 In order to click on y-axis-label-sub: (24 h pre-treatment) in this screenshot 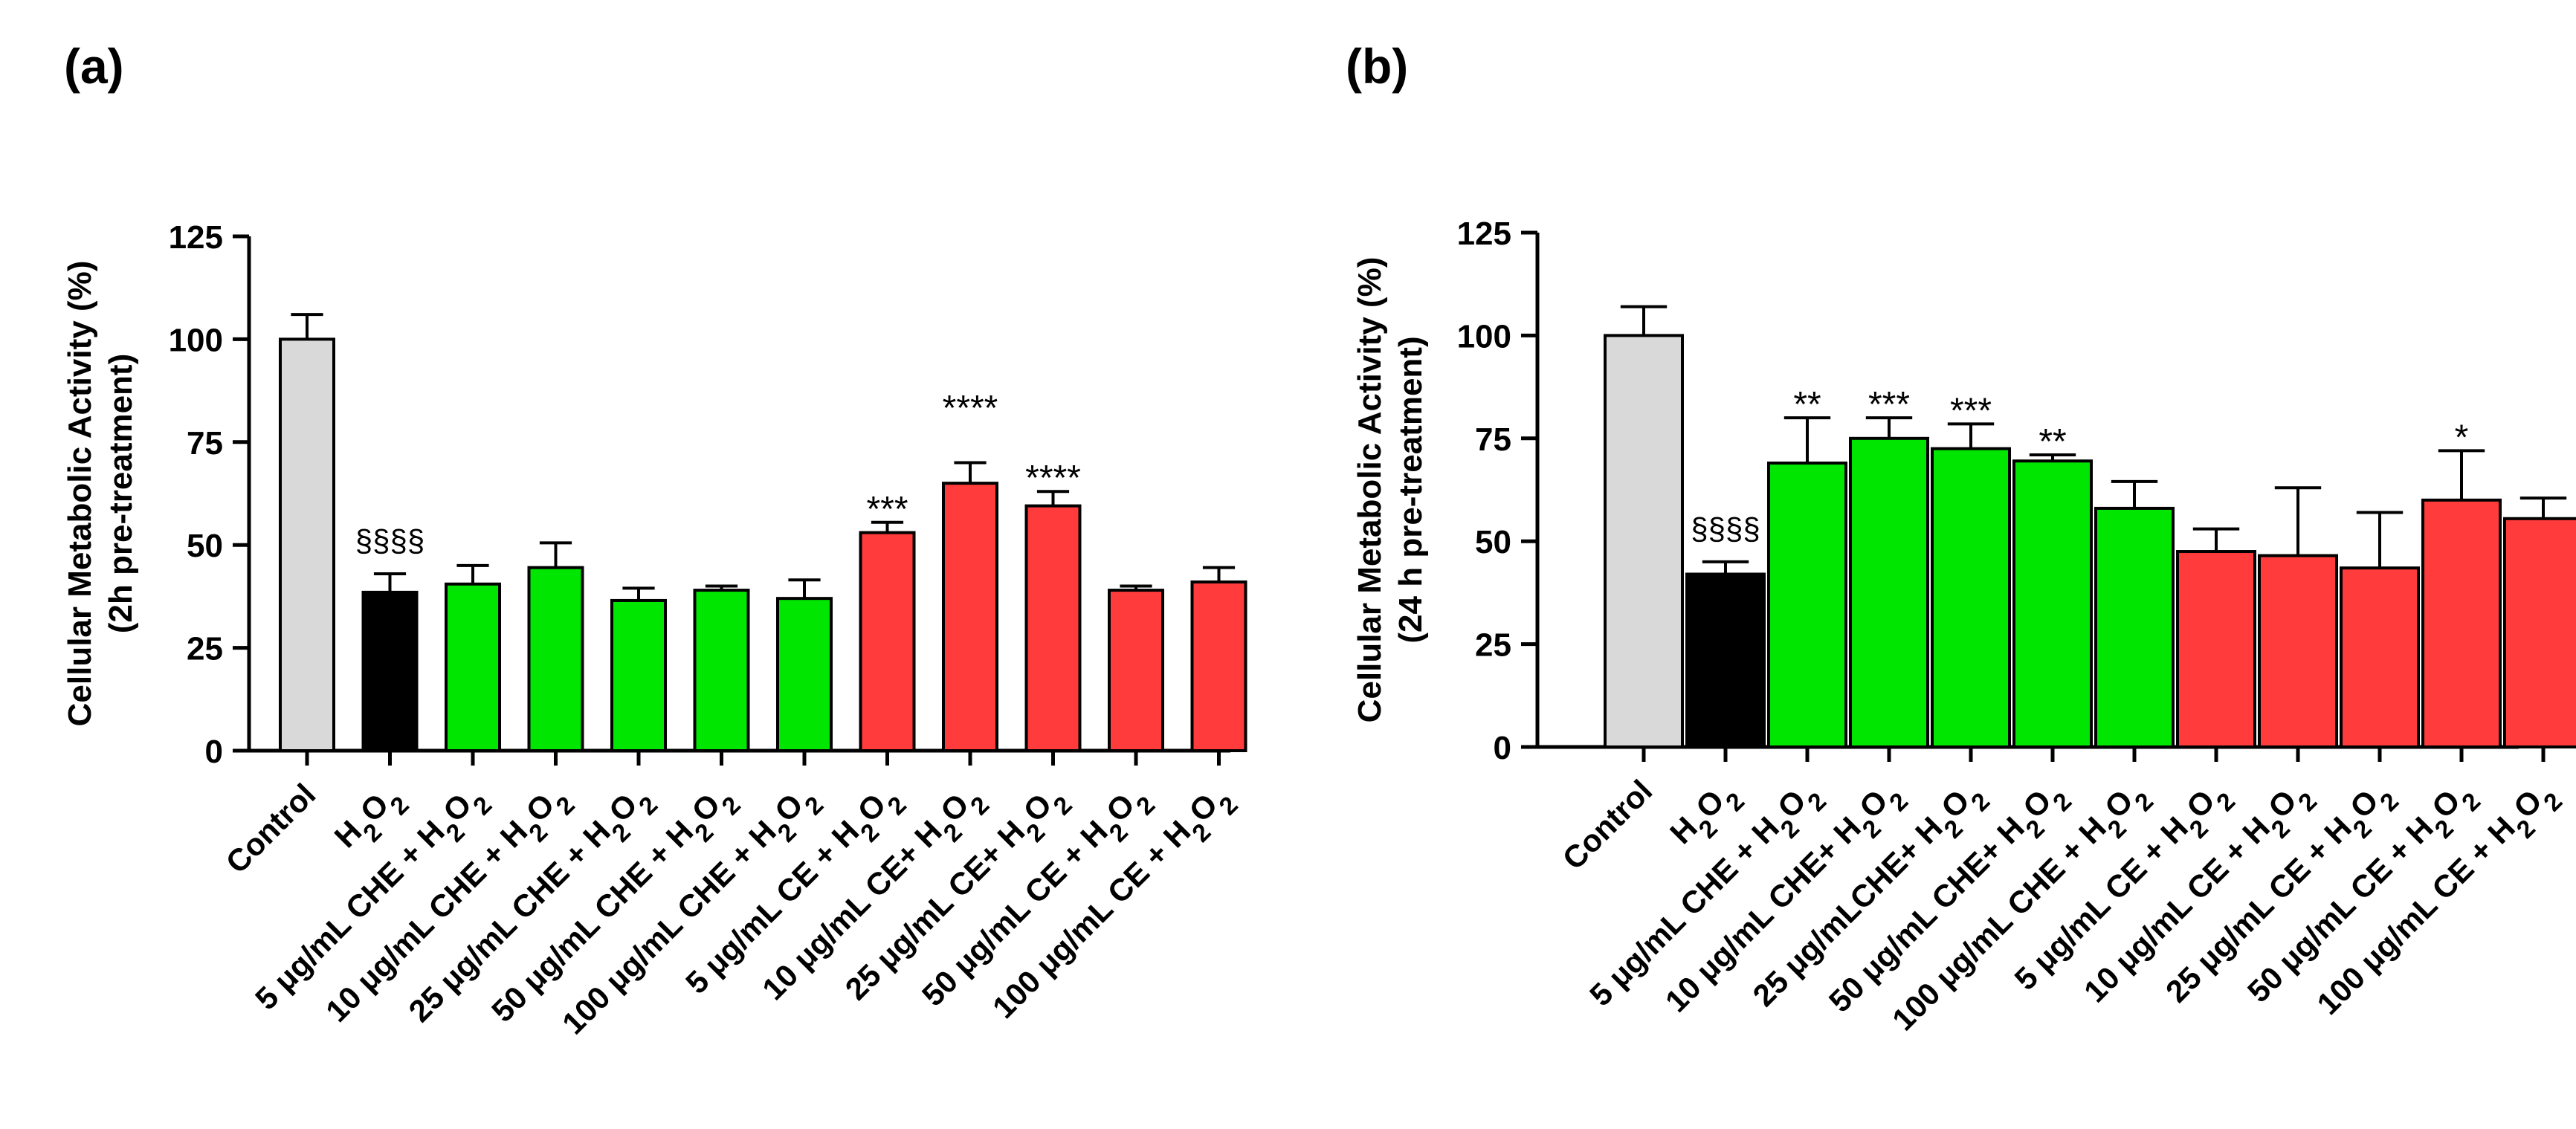, I will do `click(1410, 489)`.